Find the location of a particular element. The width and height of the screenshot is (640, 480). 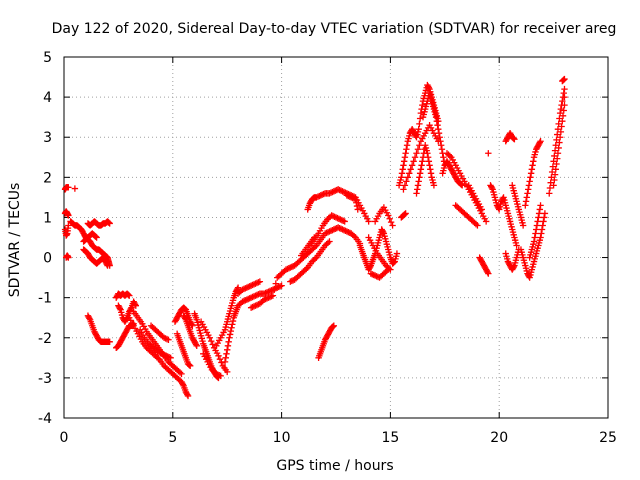

x-tick-label: 20 is located at coordinates (499, 438).